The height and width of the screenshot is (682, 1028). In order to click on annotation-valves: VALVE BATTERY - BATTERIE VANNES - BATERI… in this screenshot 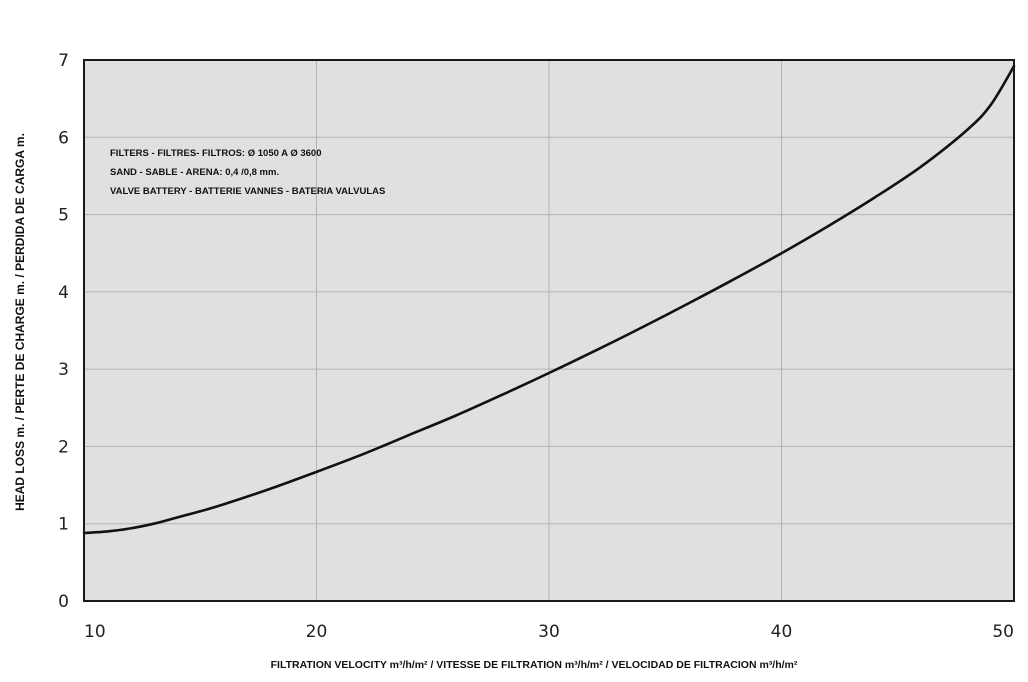, I will do `click(247, 191)`.